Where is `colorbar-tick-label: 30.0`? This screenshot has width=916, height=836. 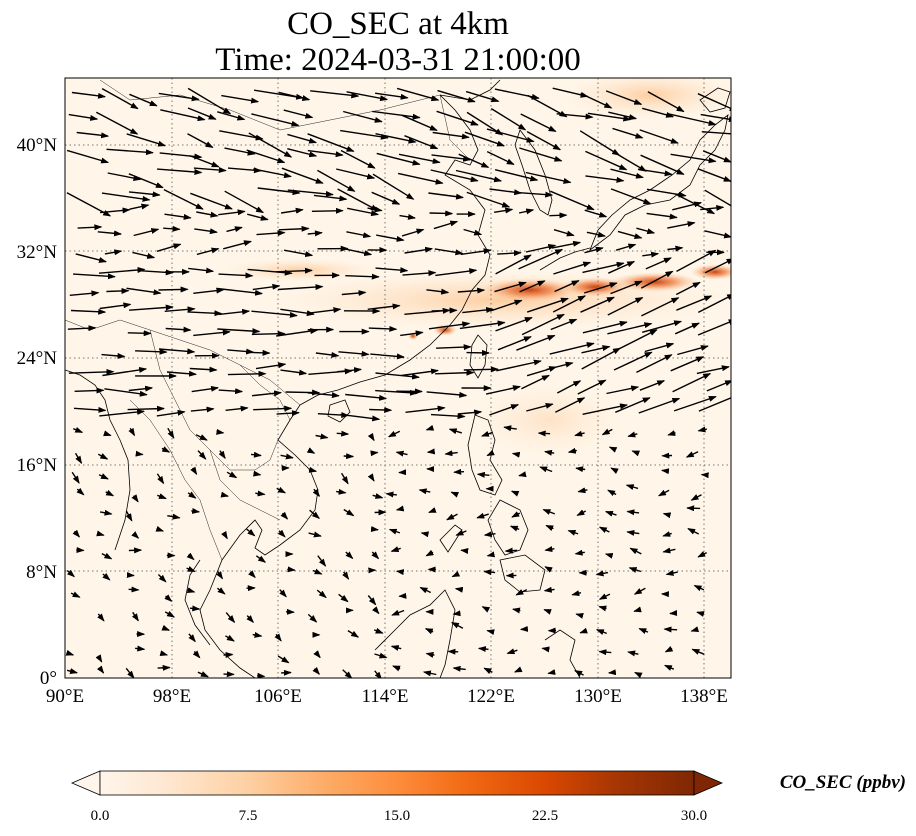 colorbar-tick-label: 30.0 is located at coordinates (694, 816).